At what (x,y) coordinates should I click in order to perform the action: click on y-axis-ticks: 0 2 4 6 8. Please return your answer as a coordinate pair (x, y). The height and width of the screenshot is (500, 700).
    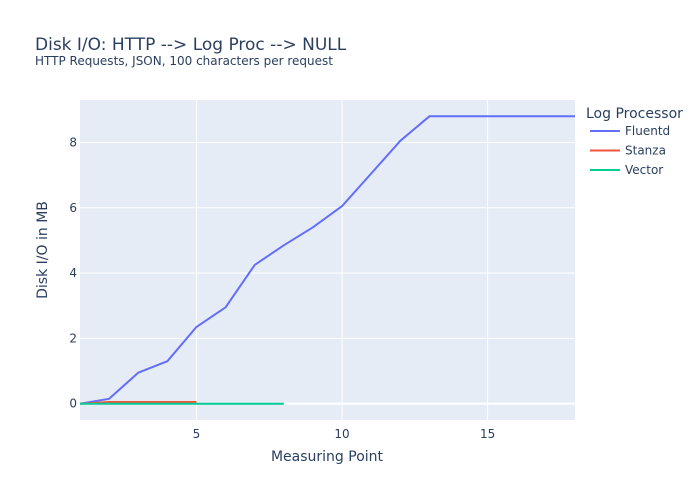
    Looking at the image, I should click on (73, 272).